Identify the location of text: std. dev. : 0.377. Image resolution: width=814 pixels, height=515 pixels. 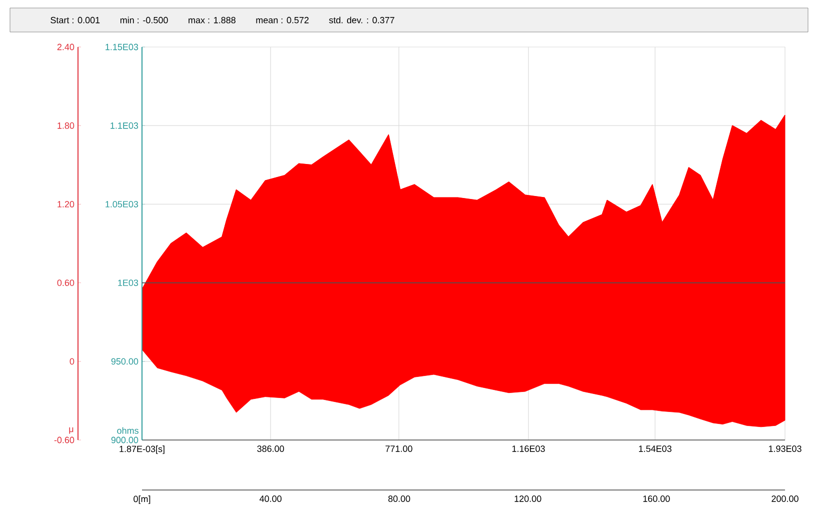
(361, 20).